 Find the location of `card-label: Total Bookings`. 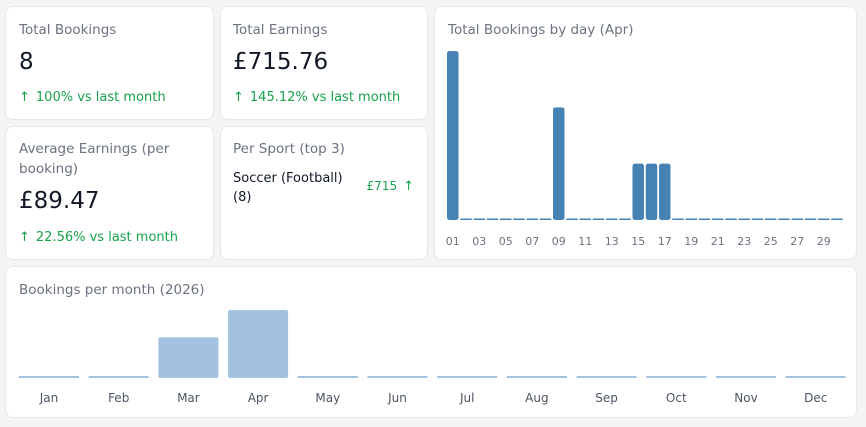

card-label: Total Bookings is located at coordinates (68, 30).